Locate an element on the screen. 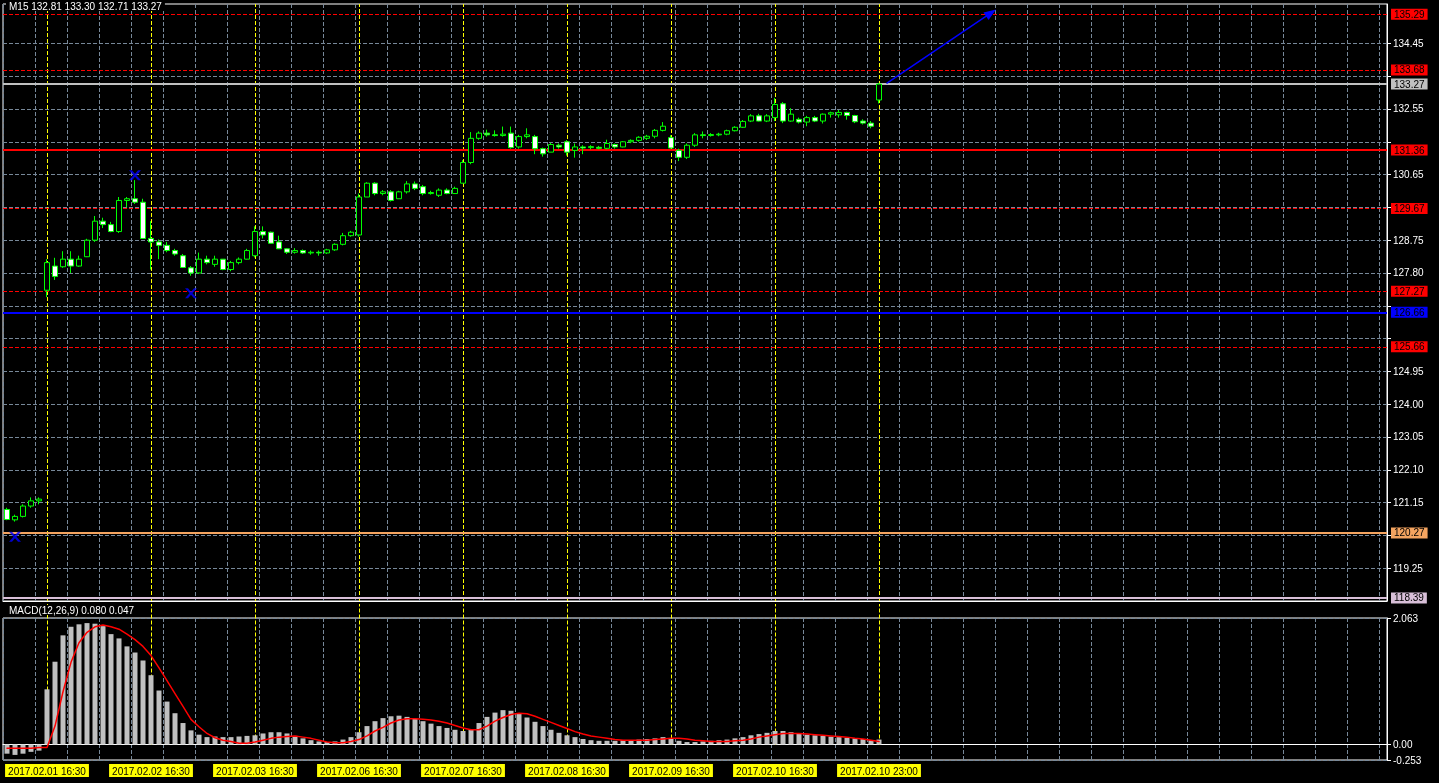  ref-line-label: 120.27 is located at coordinates (1410, 533).